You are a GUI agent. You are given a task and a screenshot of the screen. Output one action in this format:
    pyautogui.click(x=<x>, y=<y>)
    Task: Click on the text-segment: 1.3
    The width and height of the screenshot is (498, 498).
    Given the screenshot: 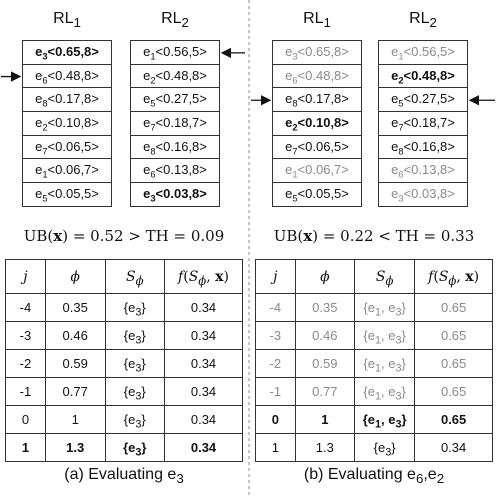 What is the action you would take?
    pyautogui.click(x=324, y=447)
    